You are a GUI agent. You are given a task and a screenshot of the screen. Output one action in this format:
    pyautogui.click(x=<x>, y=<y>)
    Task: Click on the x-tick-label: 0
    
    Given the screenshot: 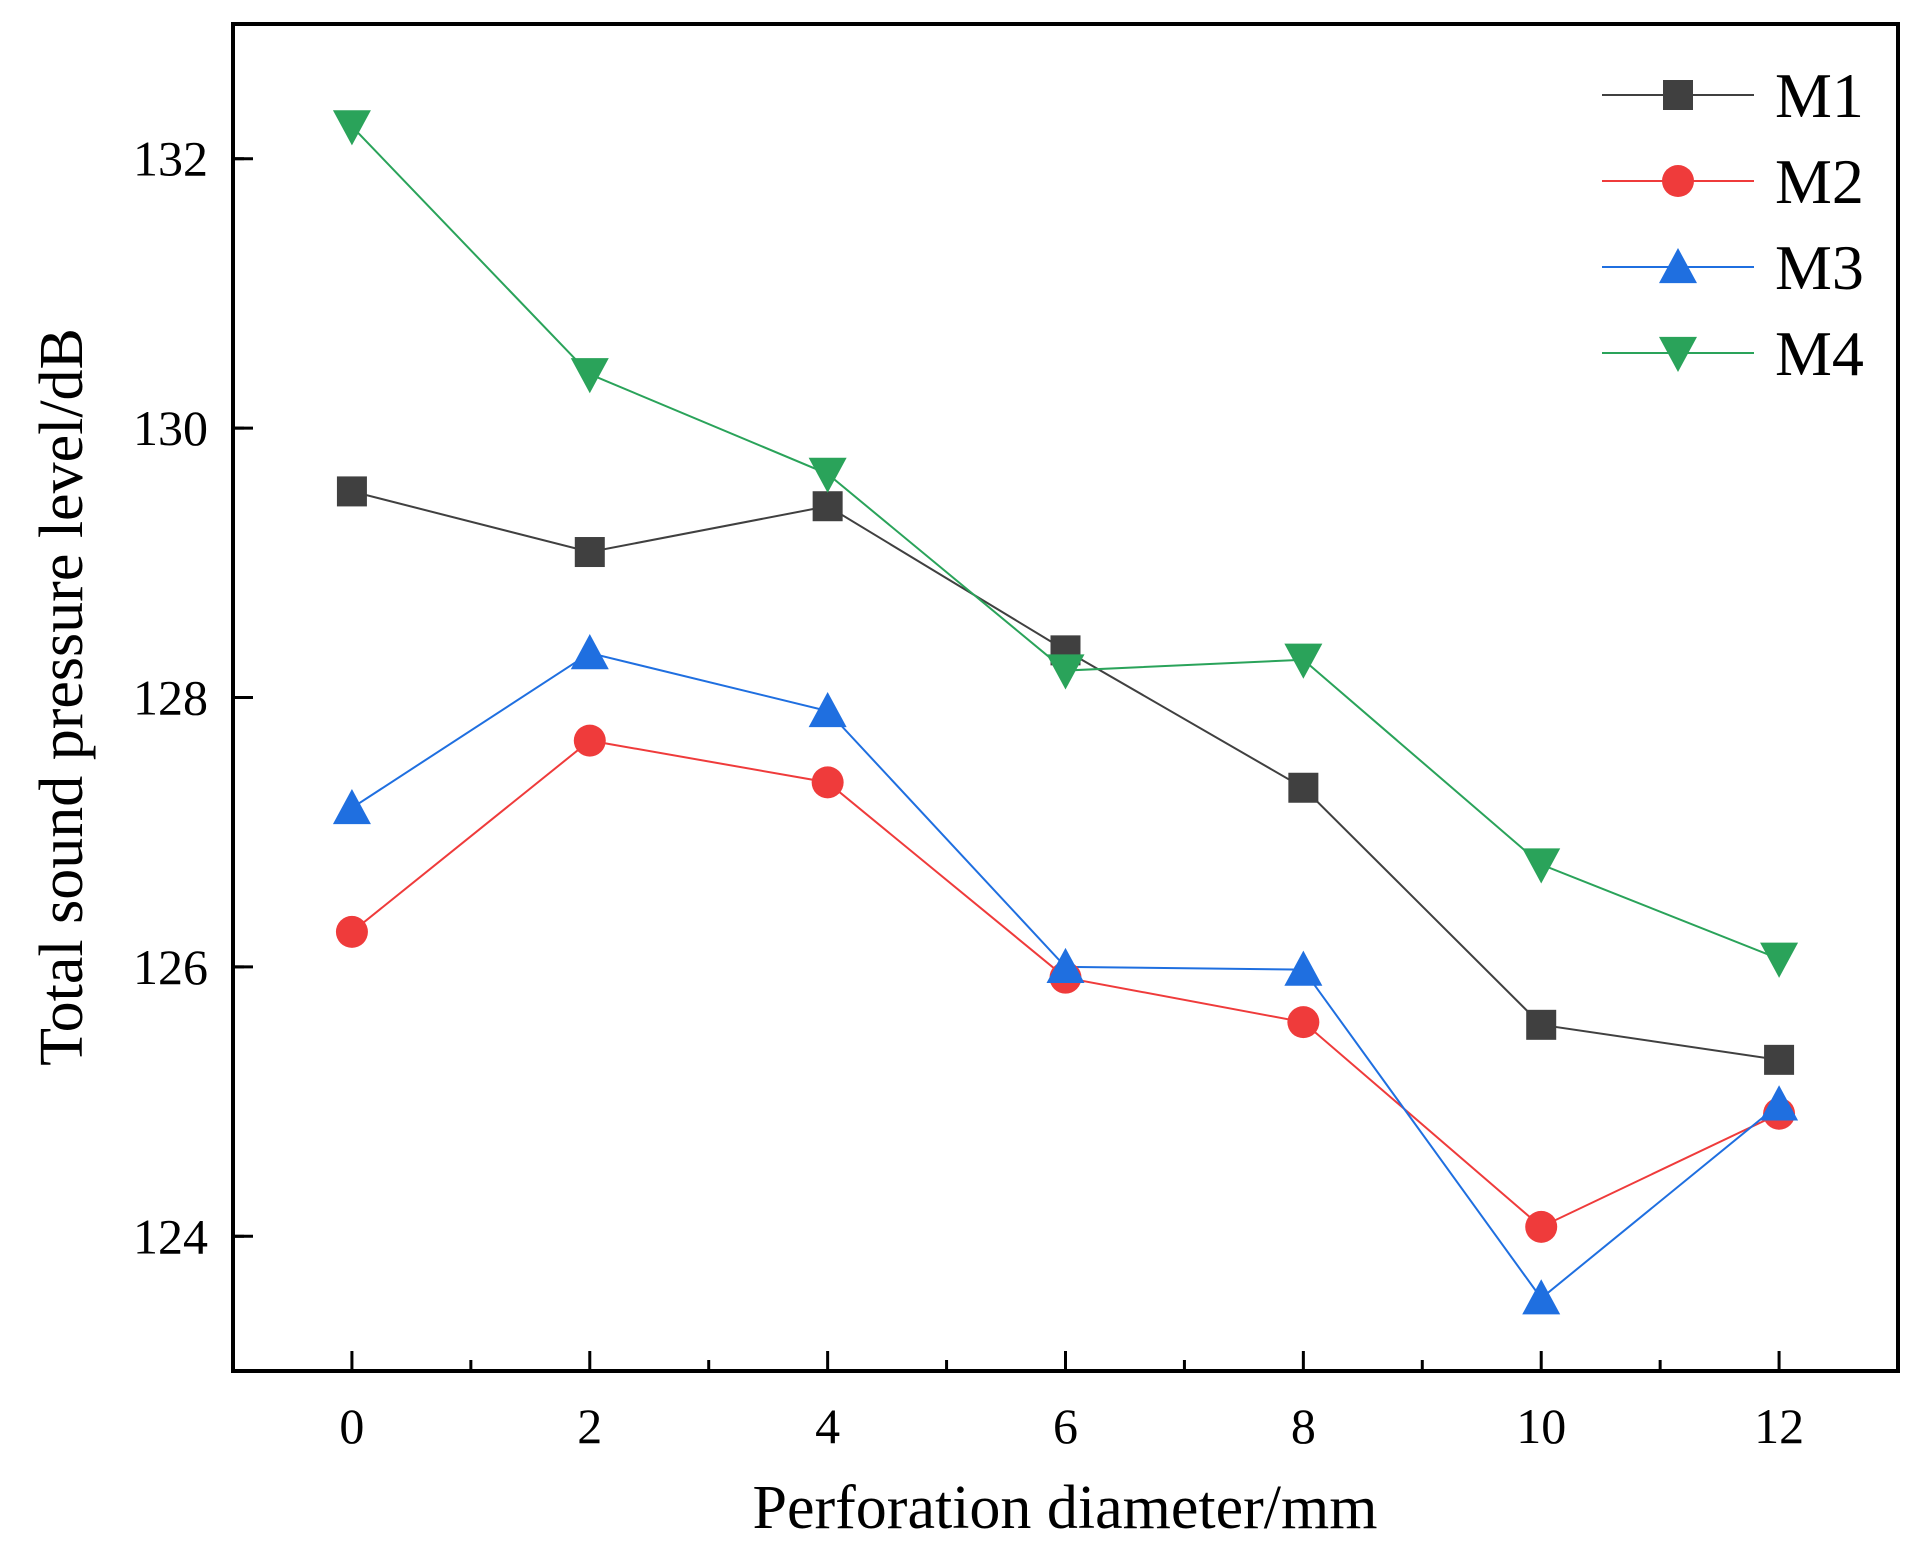 What is the action you would take?
    pyautogui.click(x=351, y=1426)
    